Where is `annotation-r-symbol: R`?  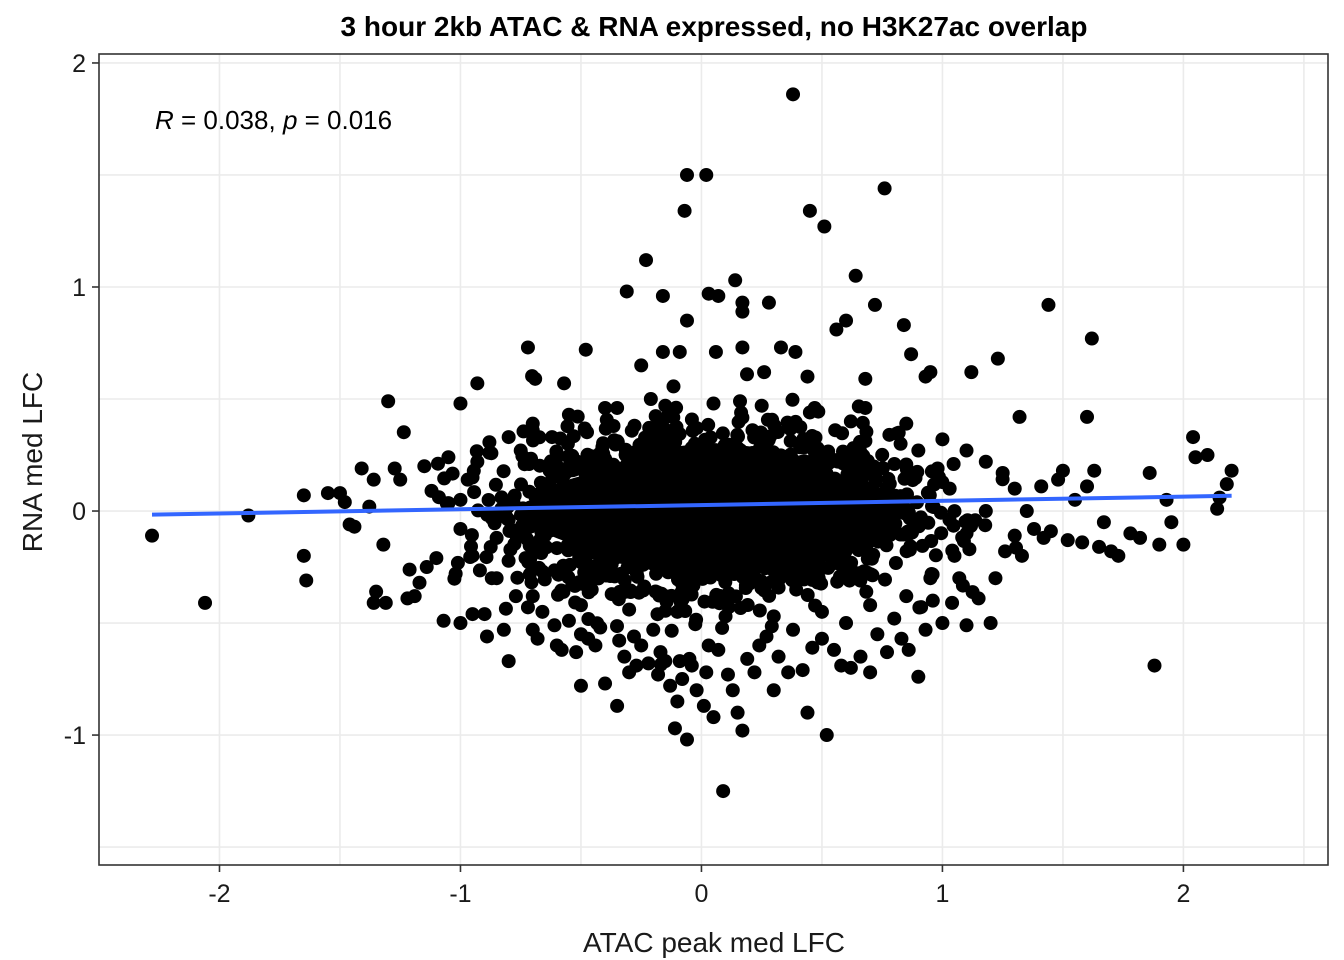
annotation-r-symbol: R is located at coordinates (164, 120).